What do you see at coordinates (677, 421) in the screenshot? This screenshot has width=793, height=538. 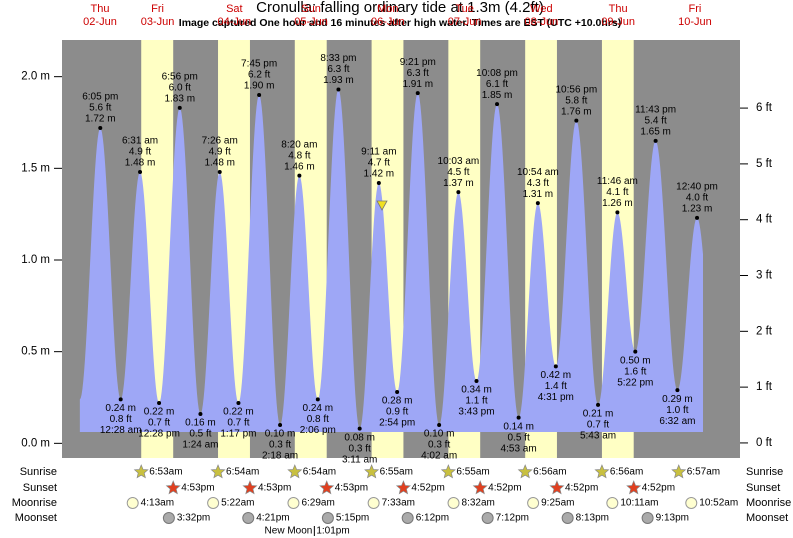 I see `tide-label: 6:32 am` at bounding box center [677, 421].